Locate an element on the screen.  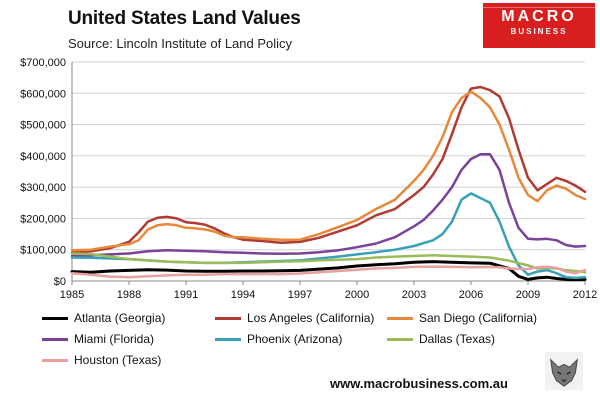
wolf-logo-icon is located at coordinates (564, 371).